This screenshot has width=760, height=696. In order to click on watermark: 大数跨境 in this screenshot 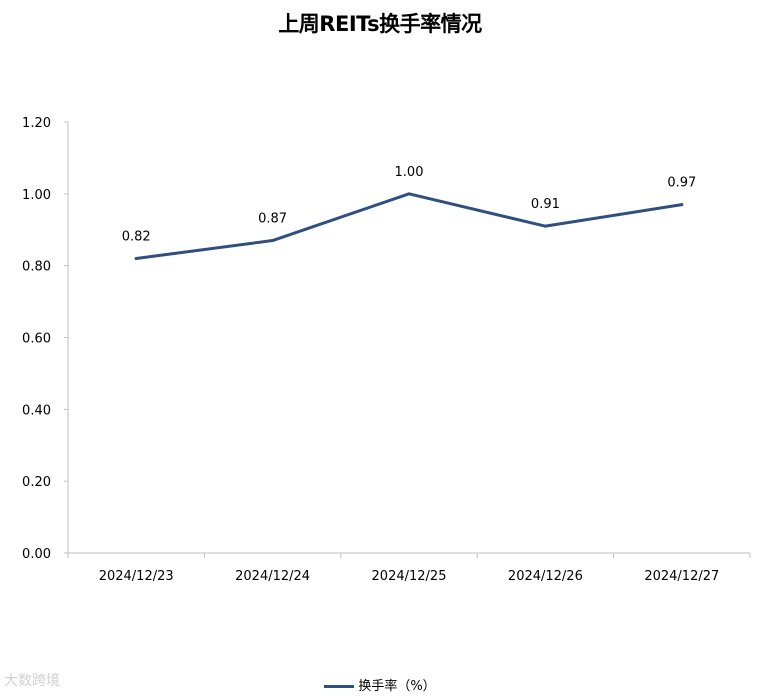, I will do `click(32, 681)`.